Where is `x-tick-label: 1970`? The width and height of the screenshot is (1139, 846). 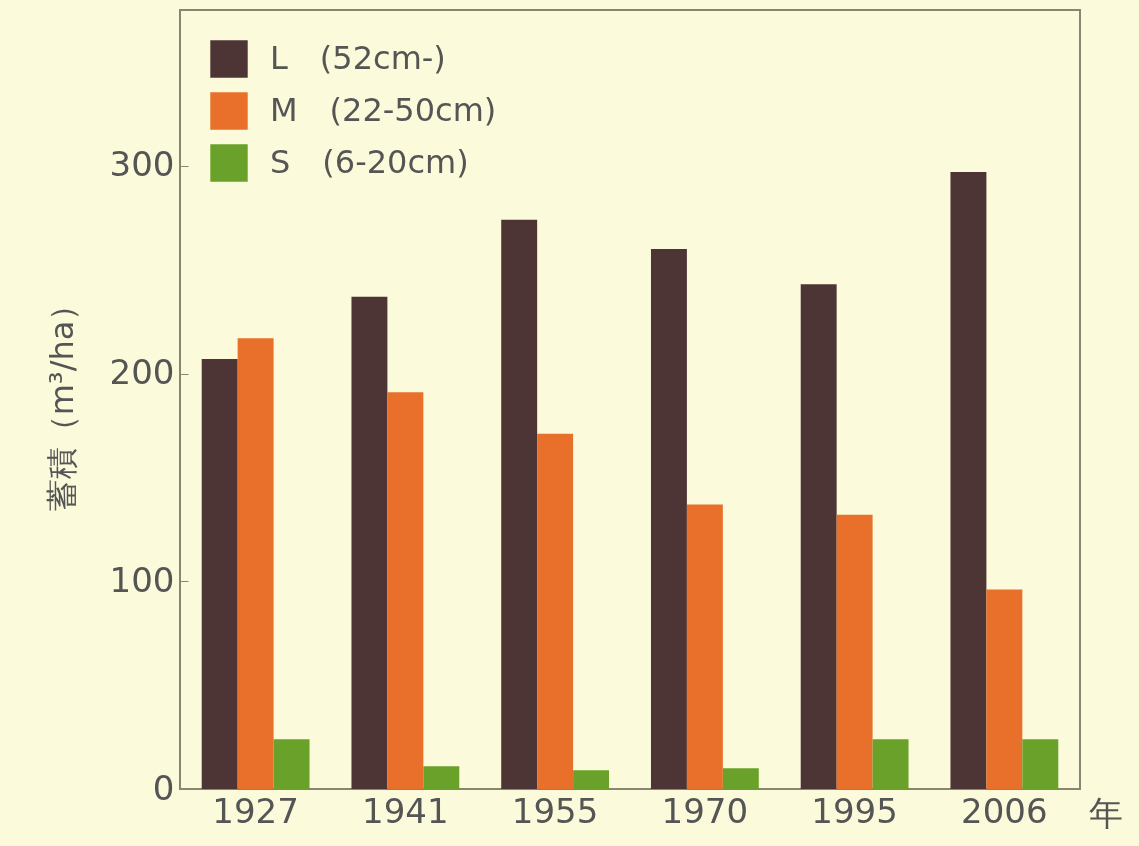
x-tick-label: 1970 is located at coordinates (705, 810).